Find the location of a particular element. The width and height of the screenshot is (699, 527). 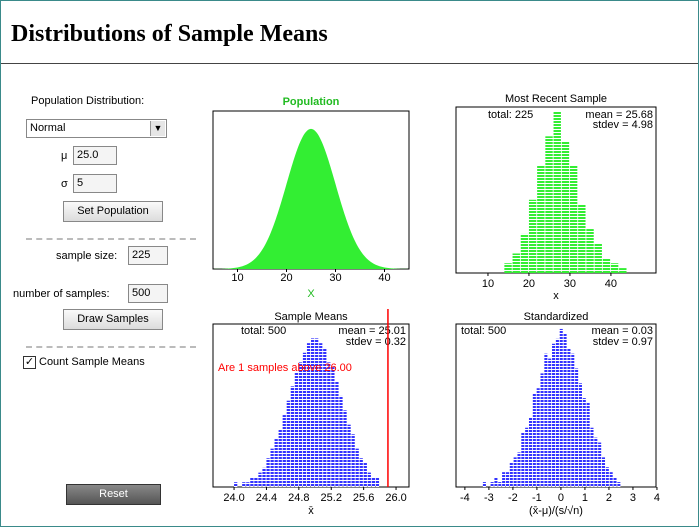

density-curve is located at coordinates (311, 198).